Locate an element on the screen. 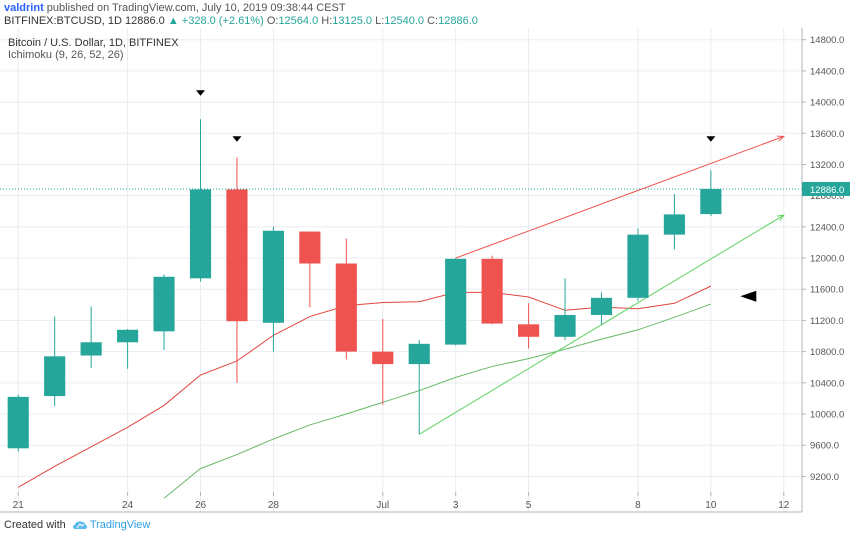 The height and width of the screenshot is (538, 850). left-triangle-marker is located at coordinates (748, 296).